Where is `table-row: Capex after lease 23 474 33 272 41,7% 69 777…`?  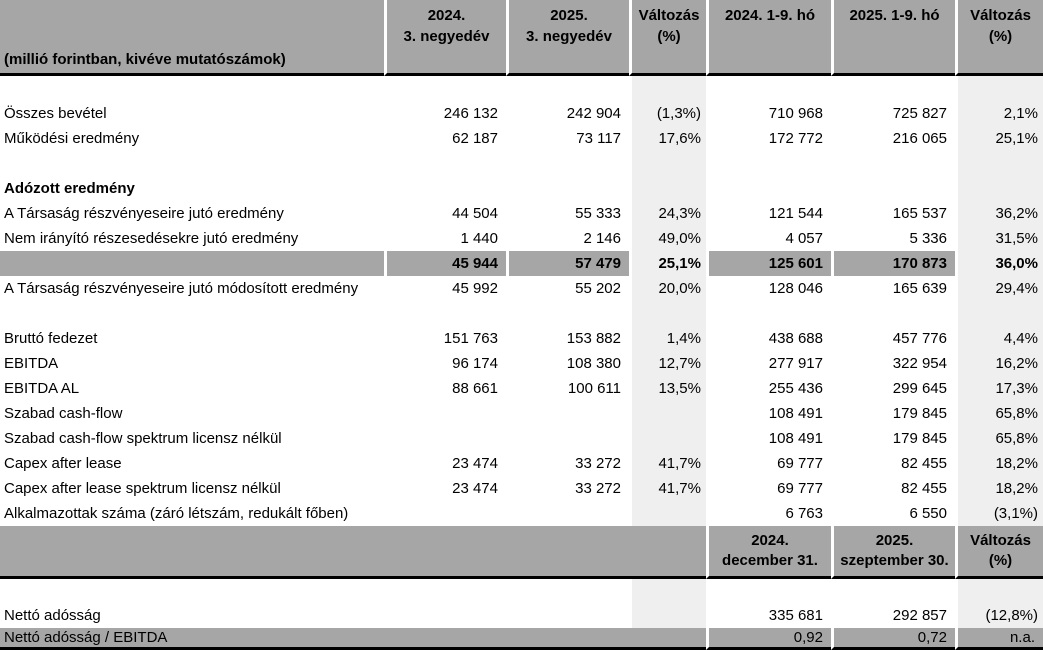
table-row: Capex after lease 23 474 33 272 41,7% 69 777… is located at coordinates (521, 463).